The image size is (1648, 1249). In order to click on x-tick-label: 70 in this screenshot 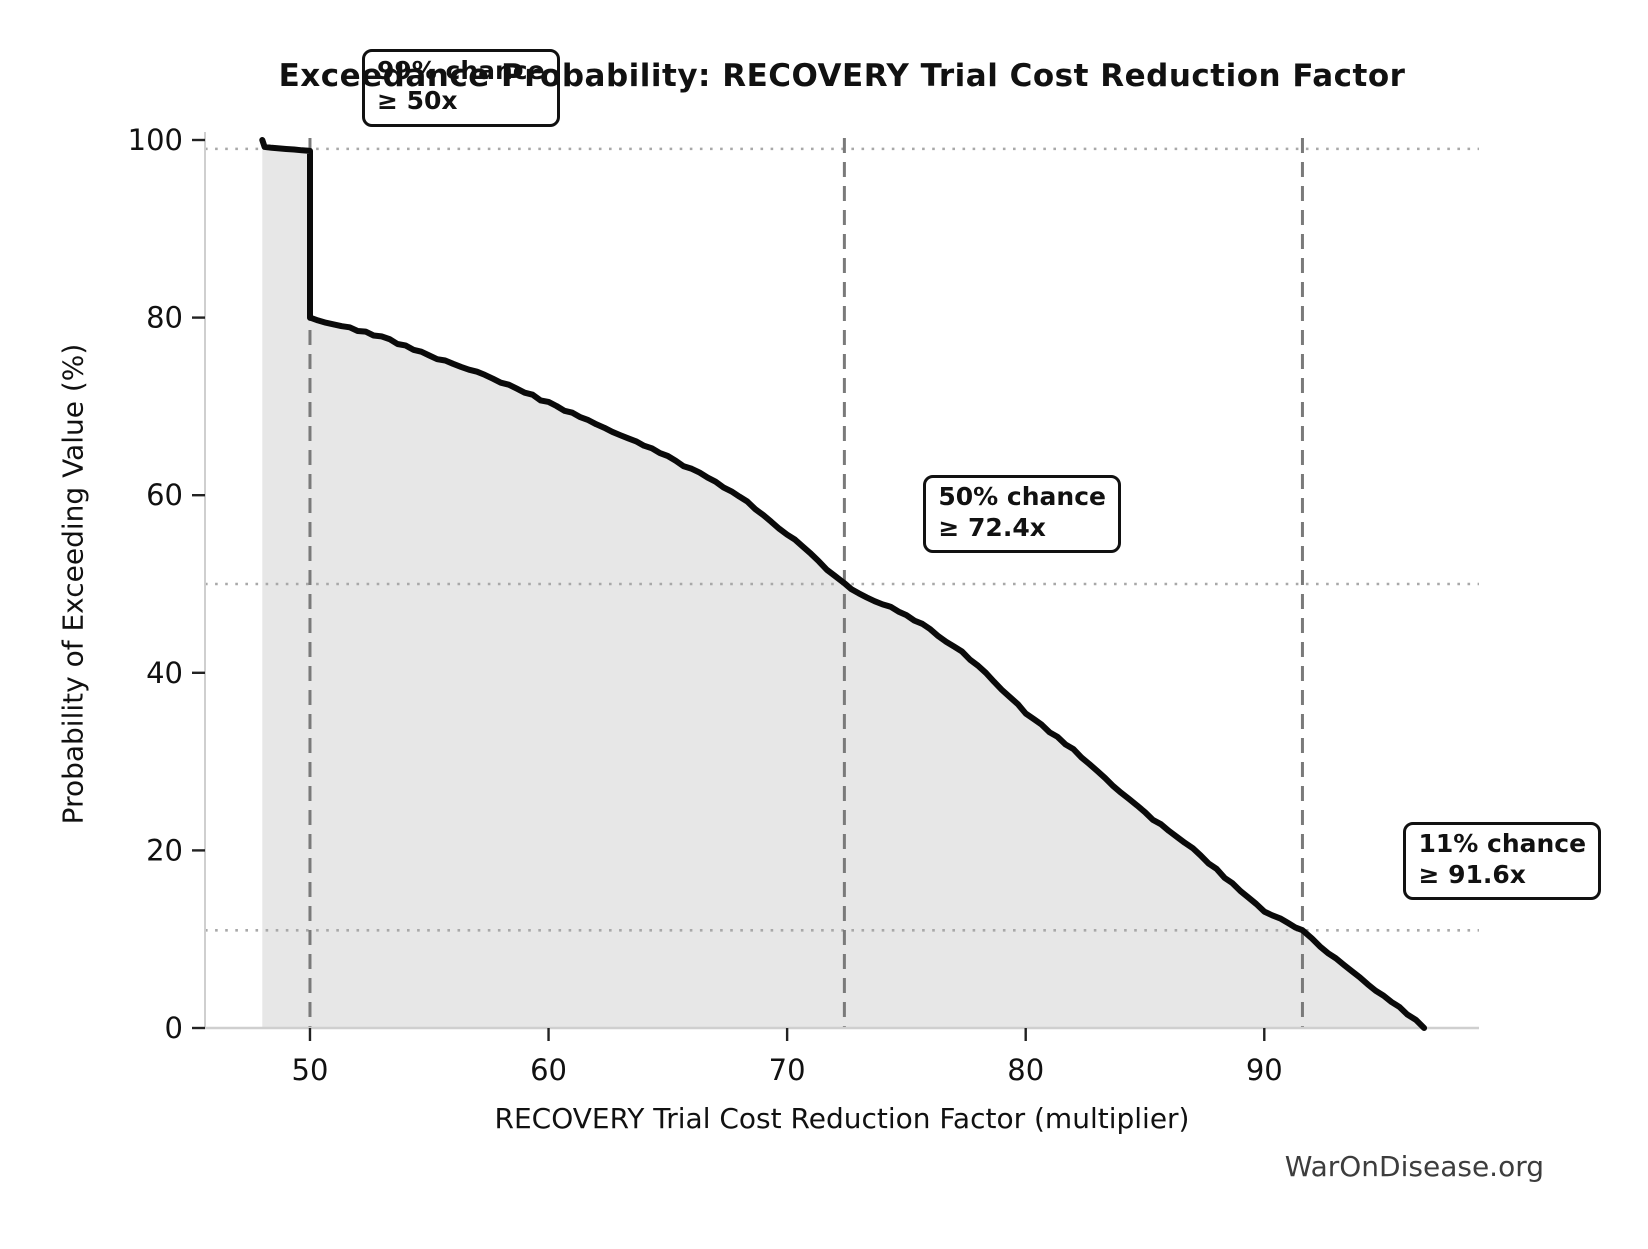, I will do `click(787, 1070)`.